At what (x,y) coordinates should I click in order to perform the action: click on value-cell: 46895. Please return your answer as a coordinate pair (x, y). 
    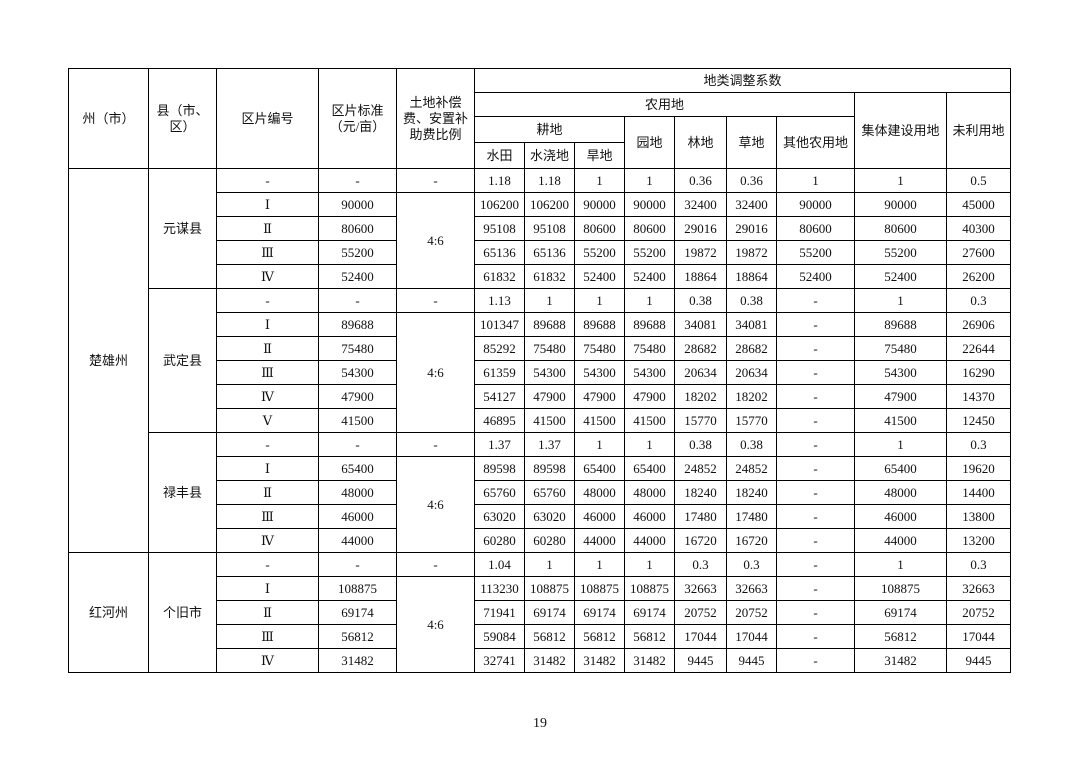
    Looking at the image, I should click on (499, 420).